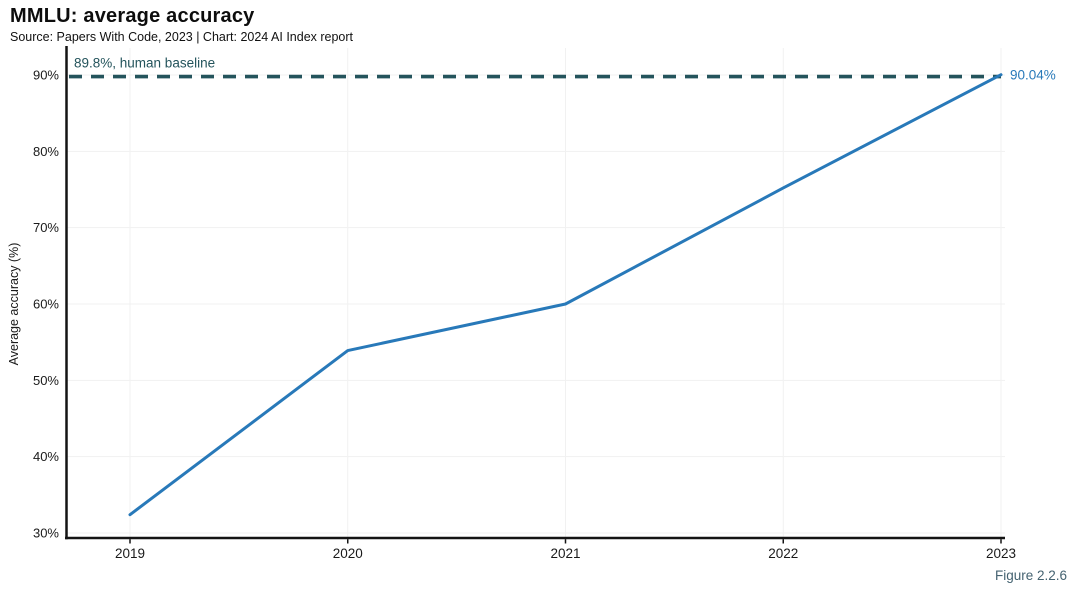  I want to click on x-tick-label: 2019, so click(130, 553).